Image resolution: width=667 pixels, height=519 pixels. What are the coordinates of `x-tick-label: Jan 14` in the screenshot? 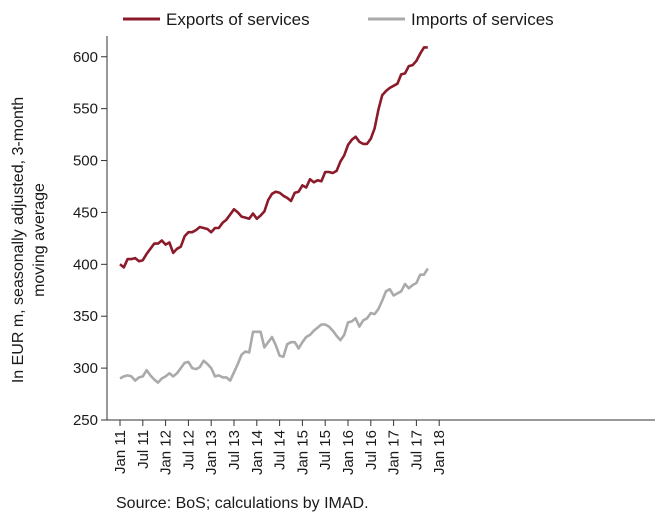 It's located at (257, 452).